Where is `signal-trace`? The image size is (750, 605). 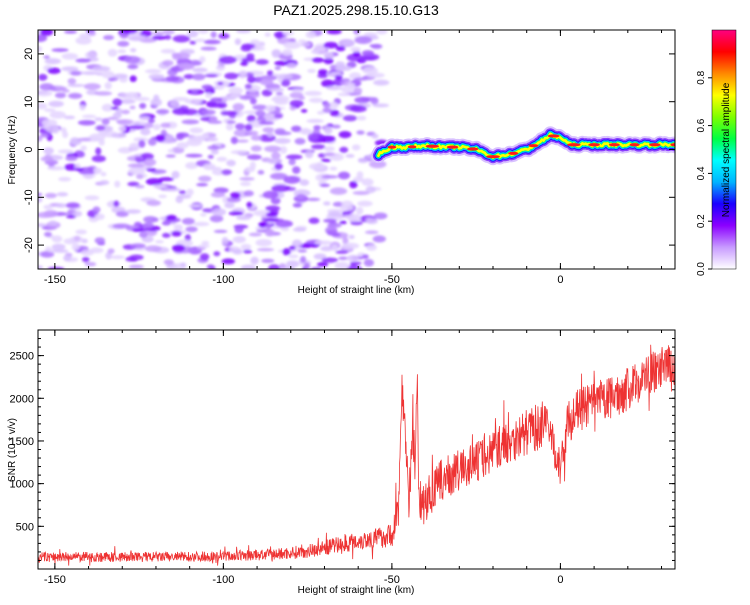 signal-trace is located at coordinates (522, 146).